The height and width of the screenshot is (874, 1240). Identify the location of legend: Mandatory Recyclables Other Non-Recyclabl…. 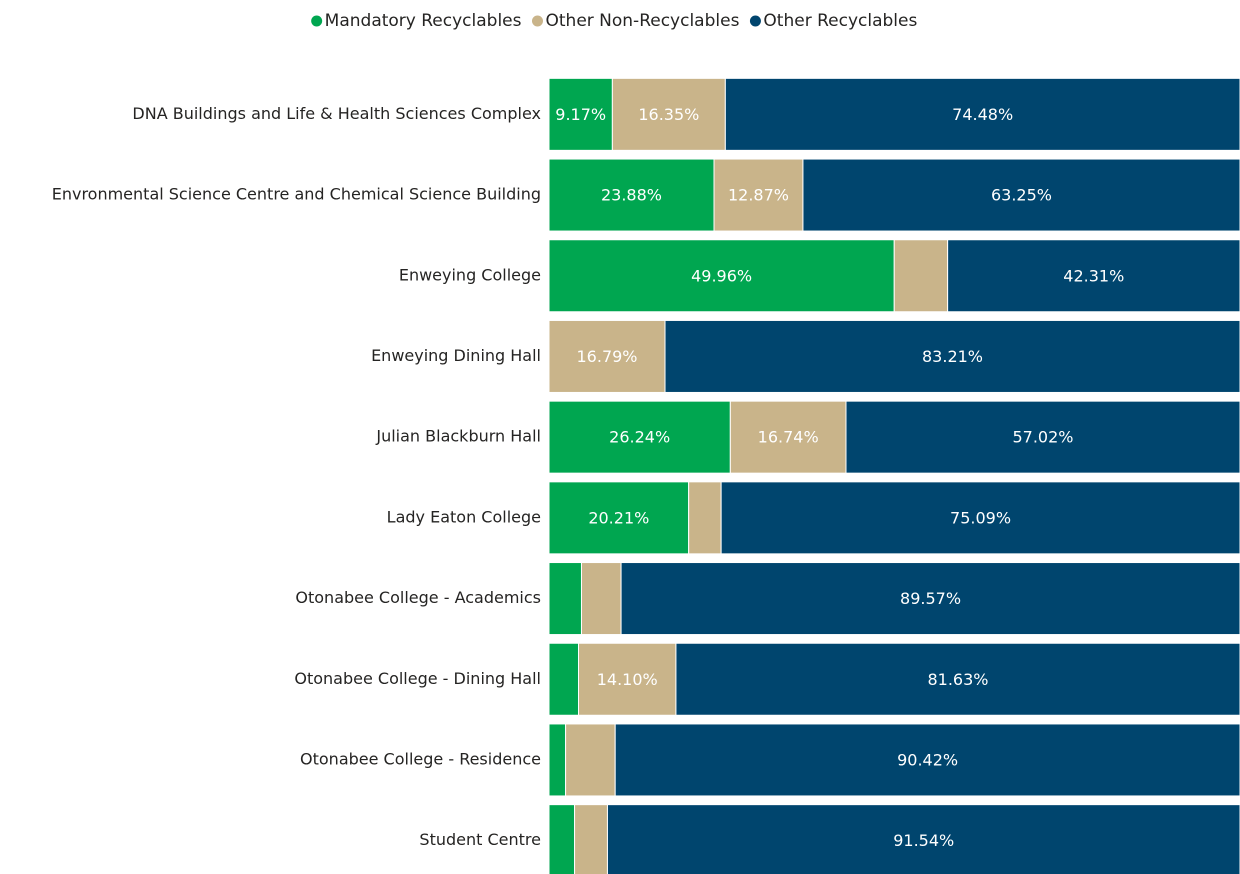
(614, 21).